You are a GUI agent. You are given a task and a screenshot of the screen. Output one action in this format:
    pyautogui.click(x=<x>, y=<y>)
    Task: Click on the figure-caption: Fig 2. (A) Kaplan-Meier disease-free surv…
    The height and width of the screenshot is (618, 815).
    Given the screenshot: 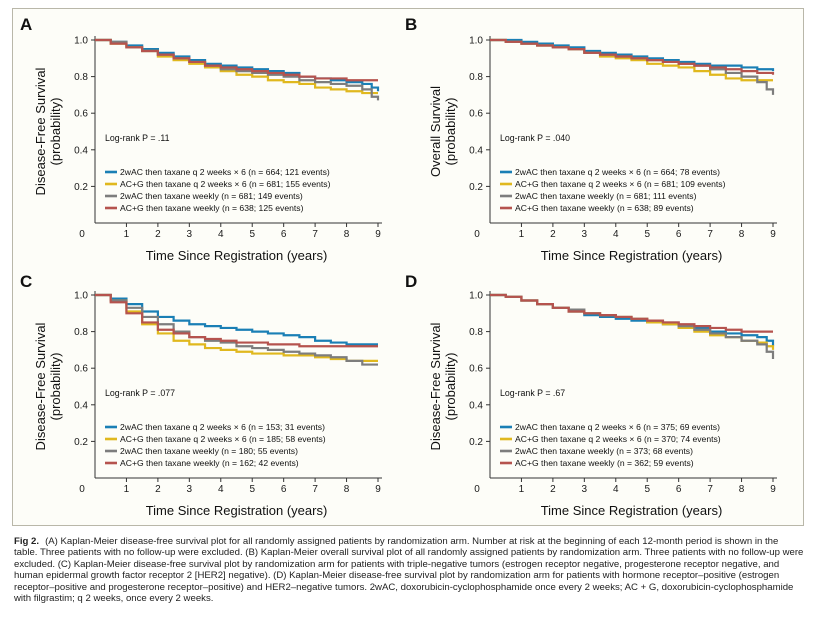 What is the action you would take?
    pyautogui.click(x=409, y=570)
    